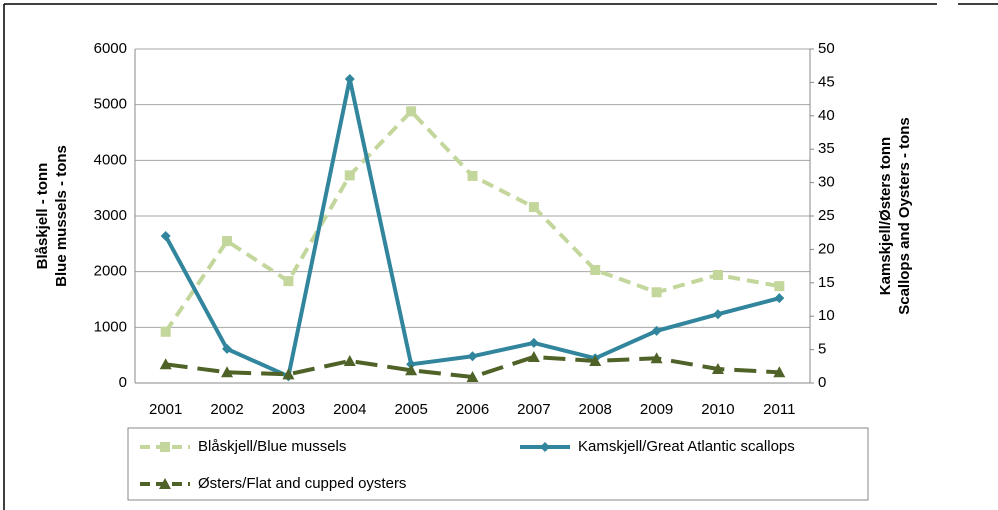 This screenshot has height=510, width=998. Describe the element at coordinates (42, 216) in the screenshot. I see `y-axis-title-line: Blåskjell - tonn` at that location.